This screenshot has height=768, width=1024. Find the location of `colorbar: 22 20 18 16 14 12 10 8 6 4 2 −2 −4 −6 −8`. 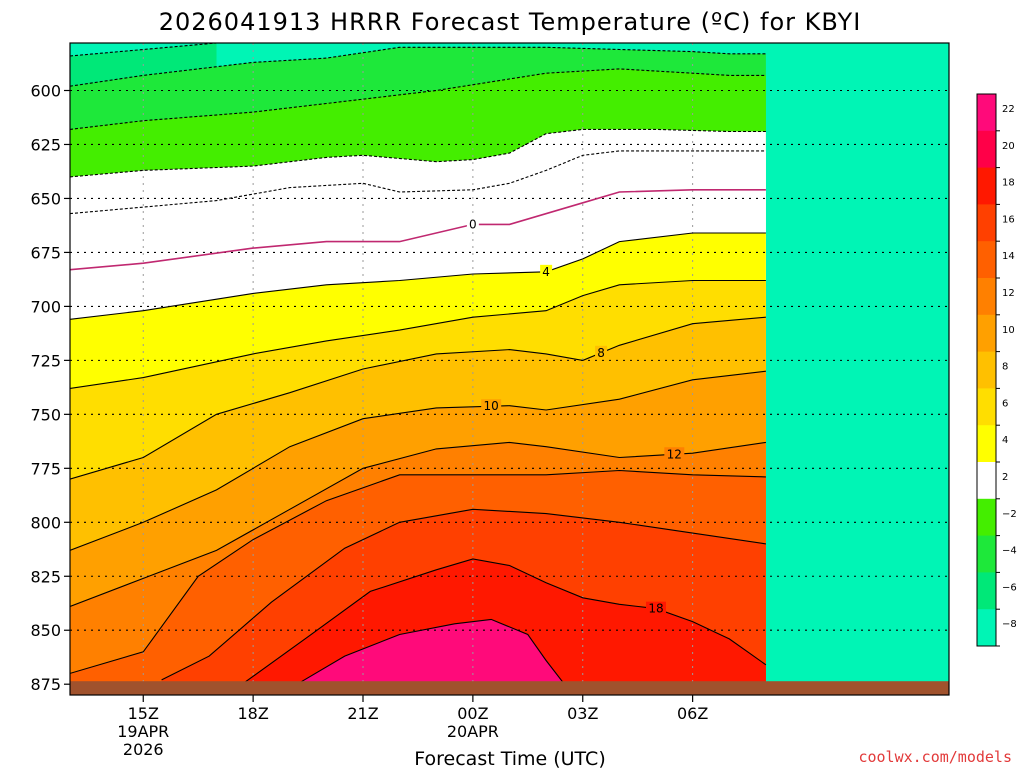

colorbar: 22 20 18 16 14 12 10 8 6 4 2 −2 −4 −6 −8 is located at coordinates (996, 370).